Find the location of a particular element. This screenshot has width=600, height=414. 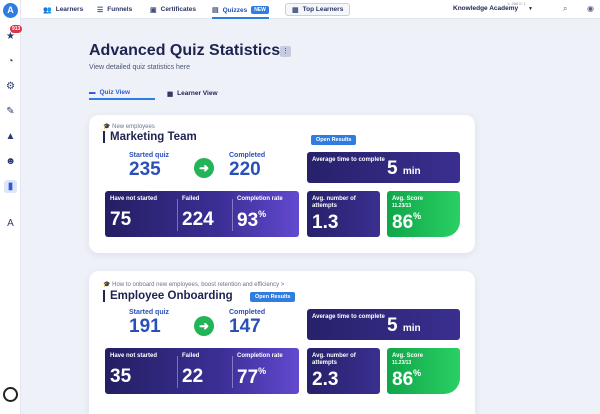

tab-label: Top Learners is located at coordinates (323, 9).